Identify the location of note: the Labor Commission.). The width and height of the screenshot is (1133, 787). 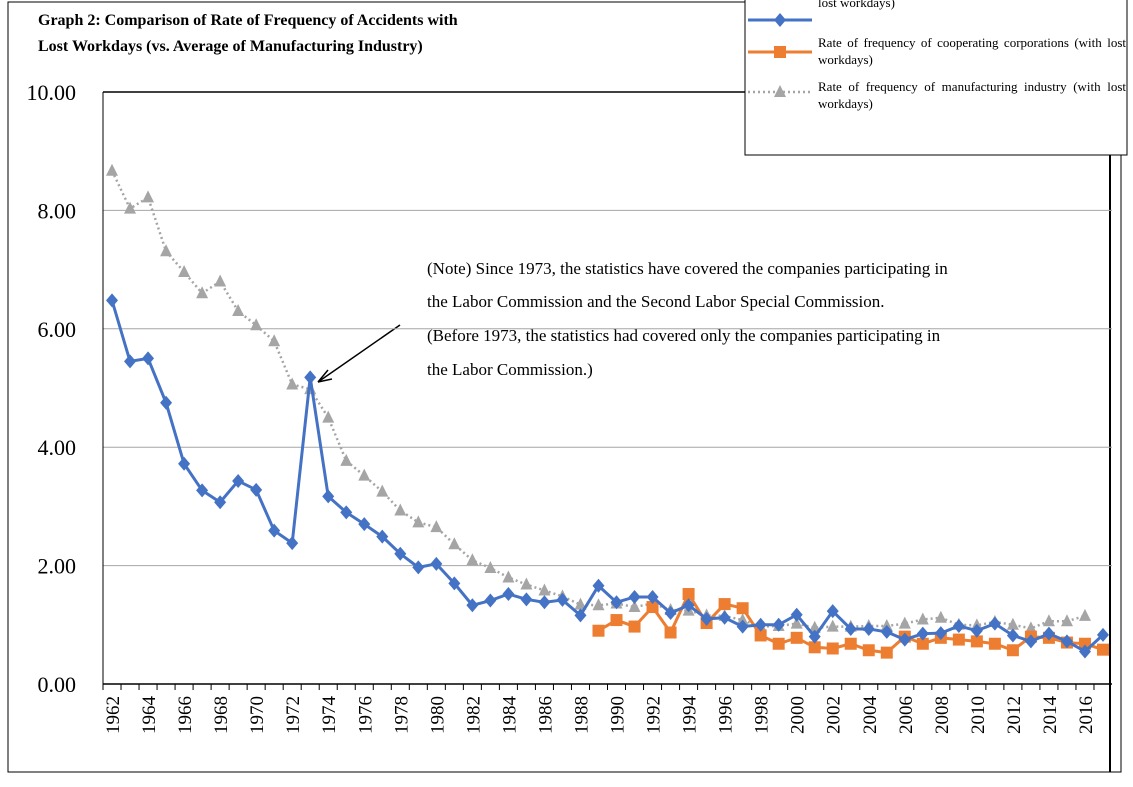
(510, 369).